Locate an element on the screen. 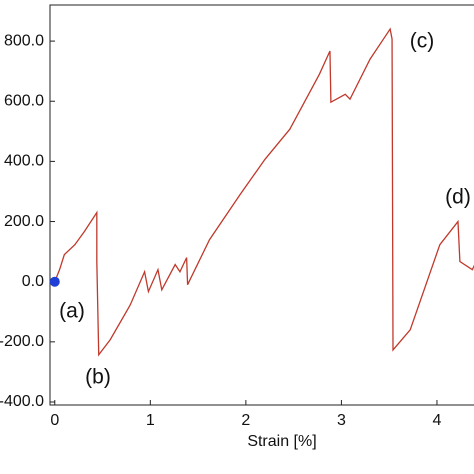 This screenshot has height=474, width=474. x-tick-label: 0 is located at coordinates (54, 420).